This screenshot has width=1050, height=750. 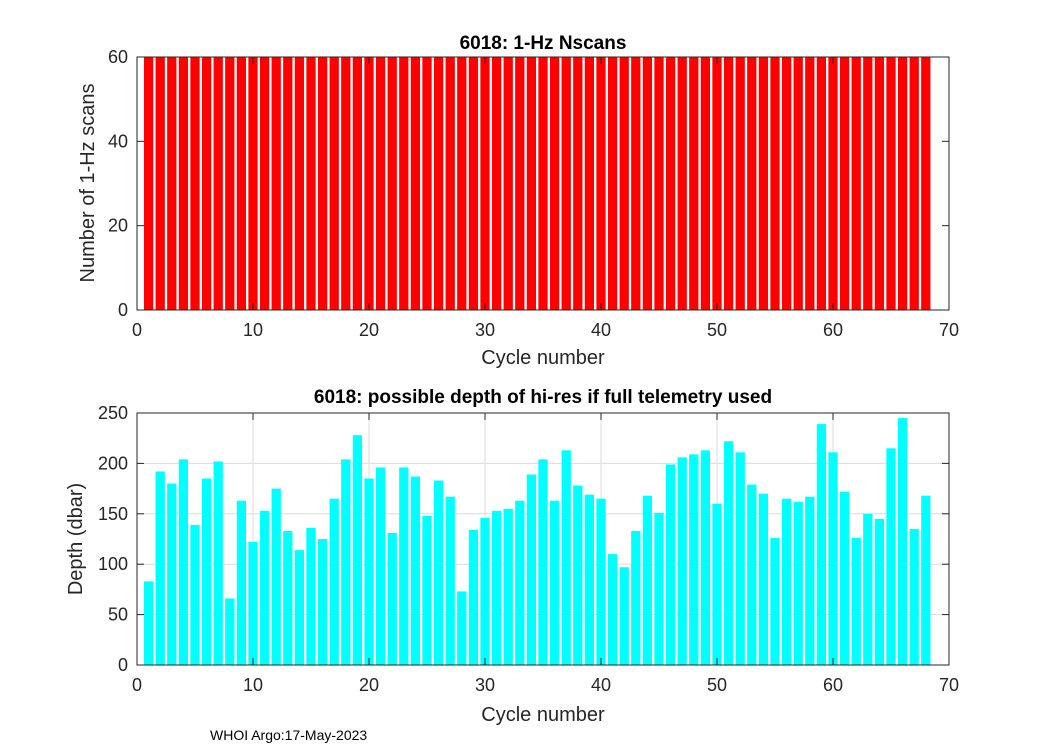 I want to click on x-axis-label: Cycle number, so click(x=543, y=715).